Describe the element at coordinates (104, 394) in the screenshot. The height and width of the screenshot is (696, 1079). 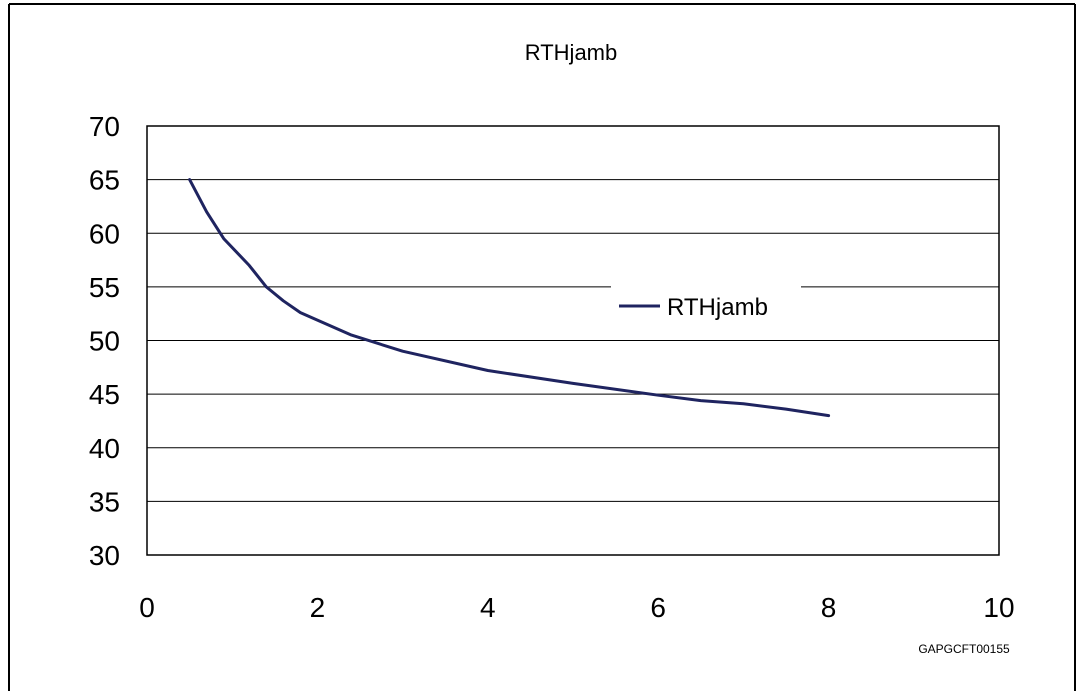
I see `y-tick-label: 45` at that location.